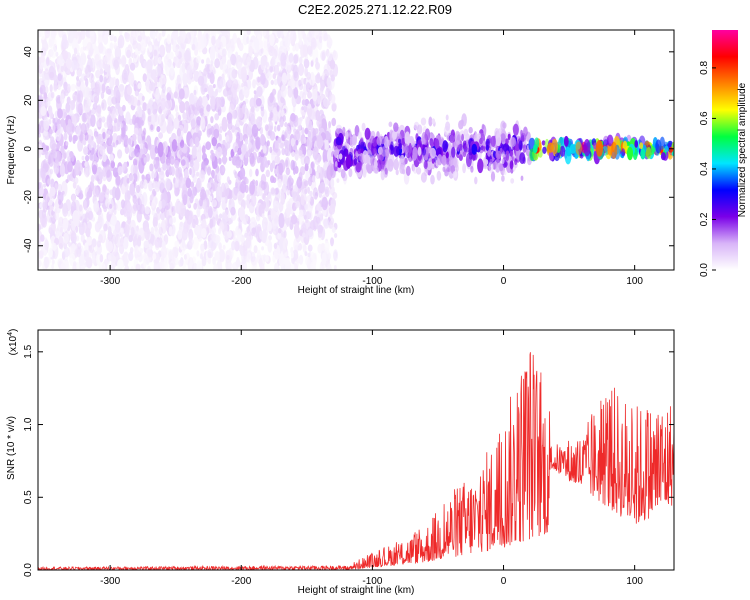  What do you see at coordinates (28, 497) in the screenshot?
I see `snr-y-tick-label: 0.5` at bounding box center [28, 497].